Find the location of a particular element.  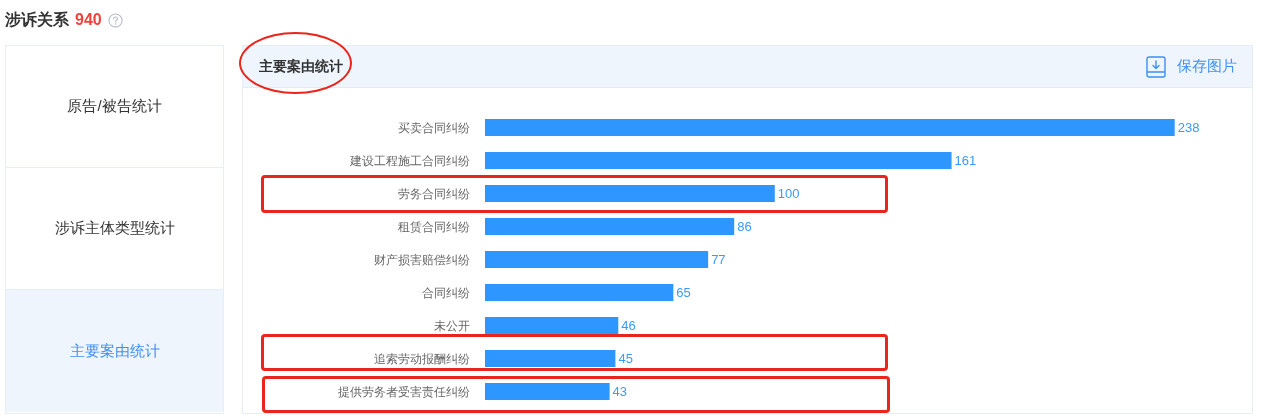

data-label: 100 is located at coordinates (788, 193).